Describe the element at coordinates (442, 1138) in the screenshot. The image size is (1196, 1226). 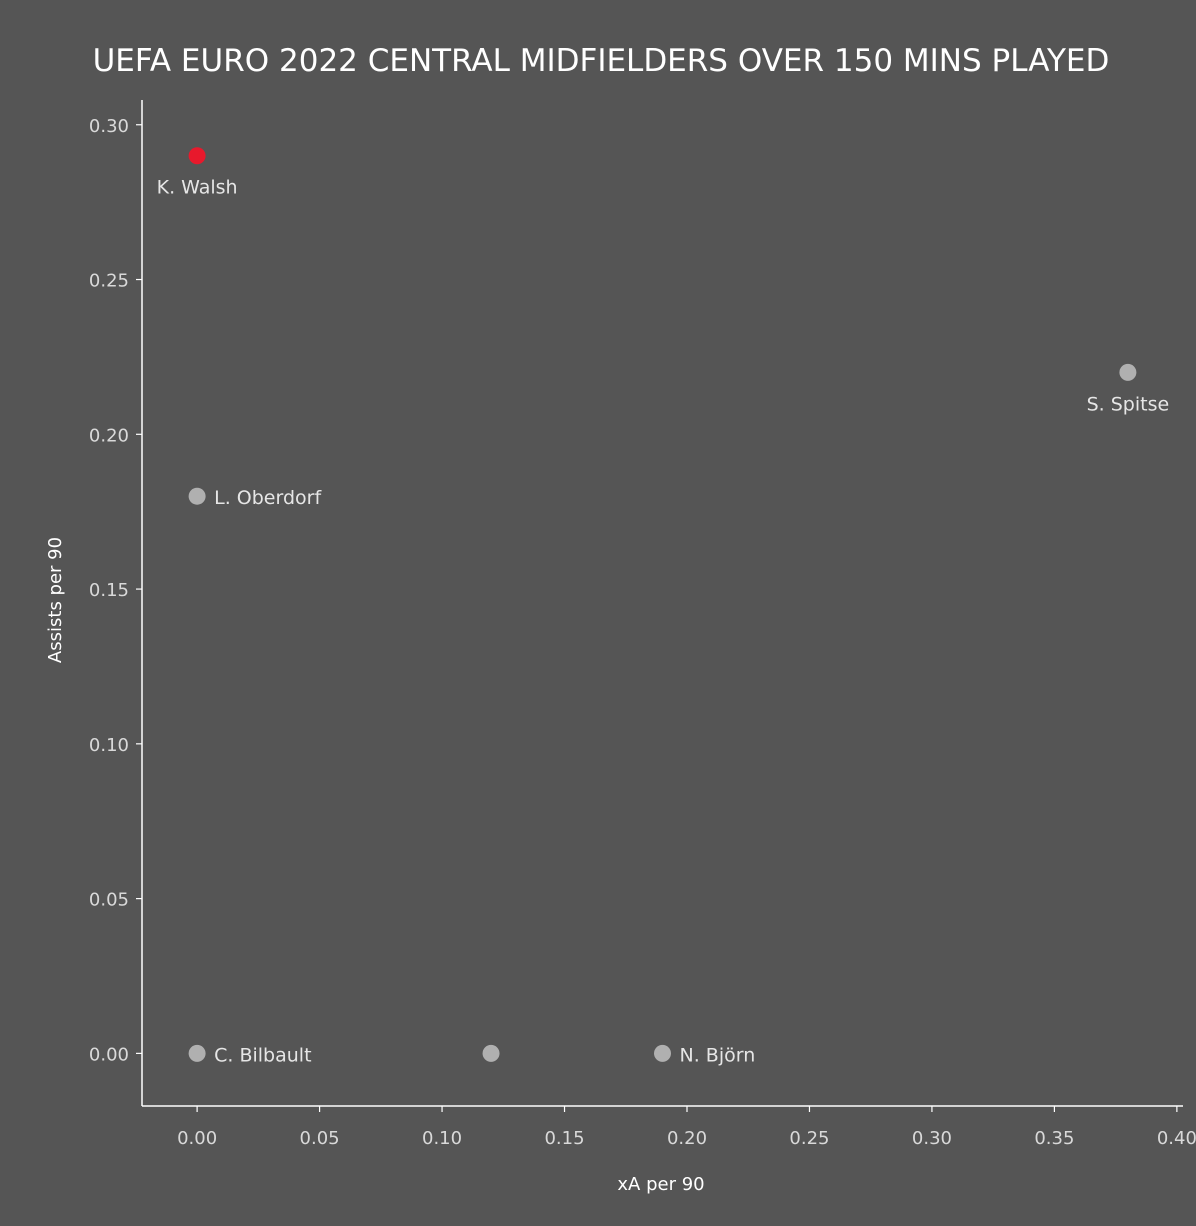
I see `x-tick-label: 0.10` at that location.